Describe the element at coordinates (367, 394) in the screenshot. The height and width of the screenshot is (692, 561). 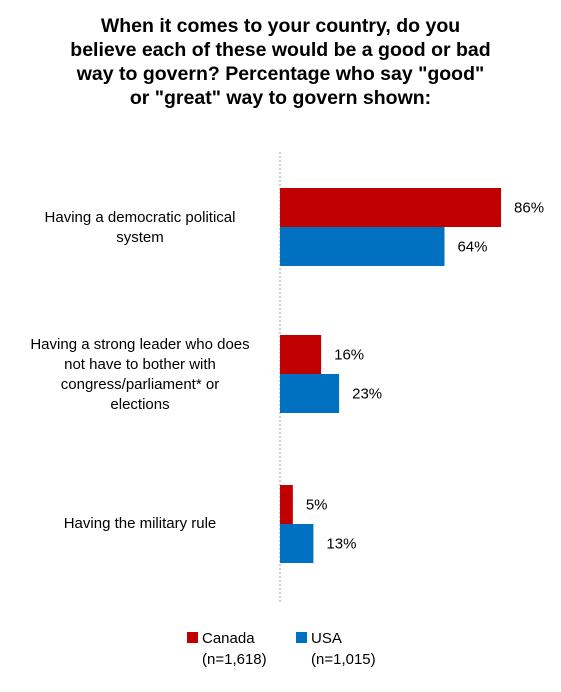
I see `data-label-usa-1: 23%` at that location.